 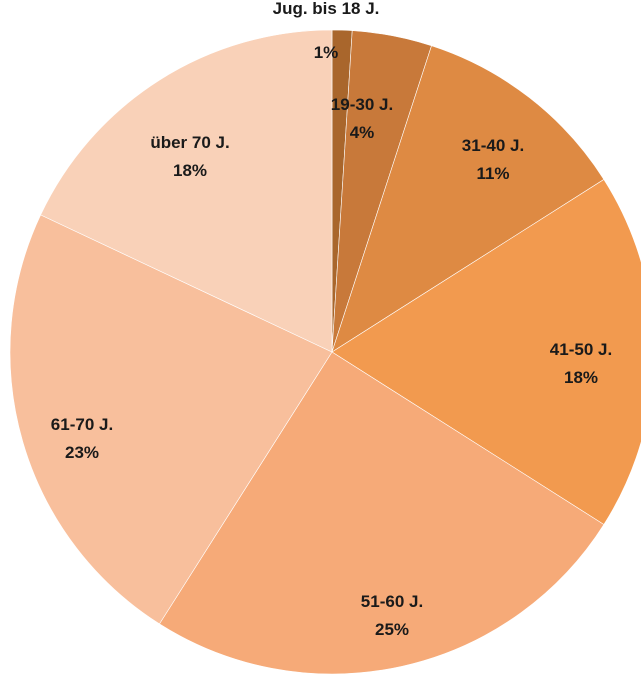 I want to click on slice-percent-6: 18%, so click(x=190, y=170).